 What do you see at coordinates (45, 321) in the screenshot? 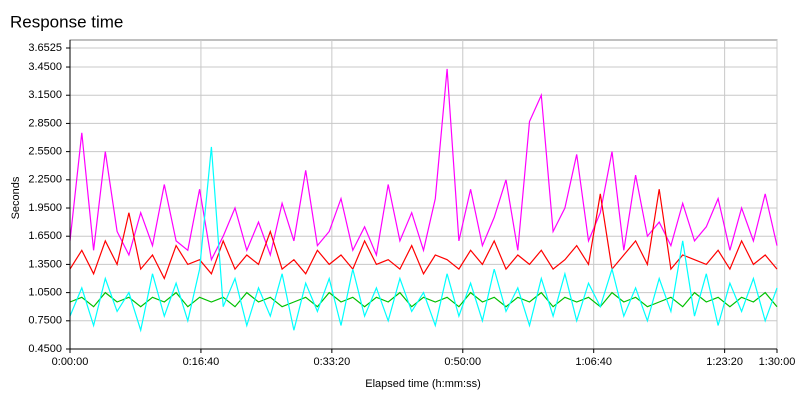
I see `y-tick-label: 0.7500` at bounding box center [45, 321].